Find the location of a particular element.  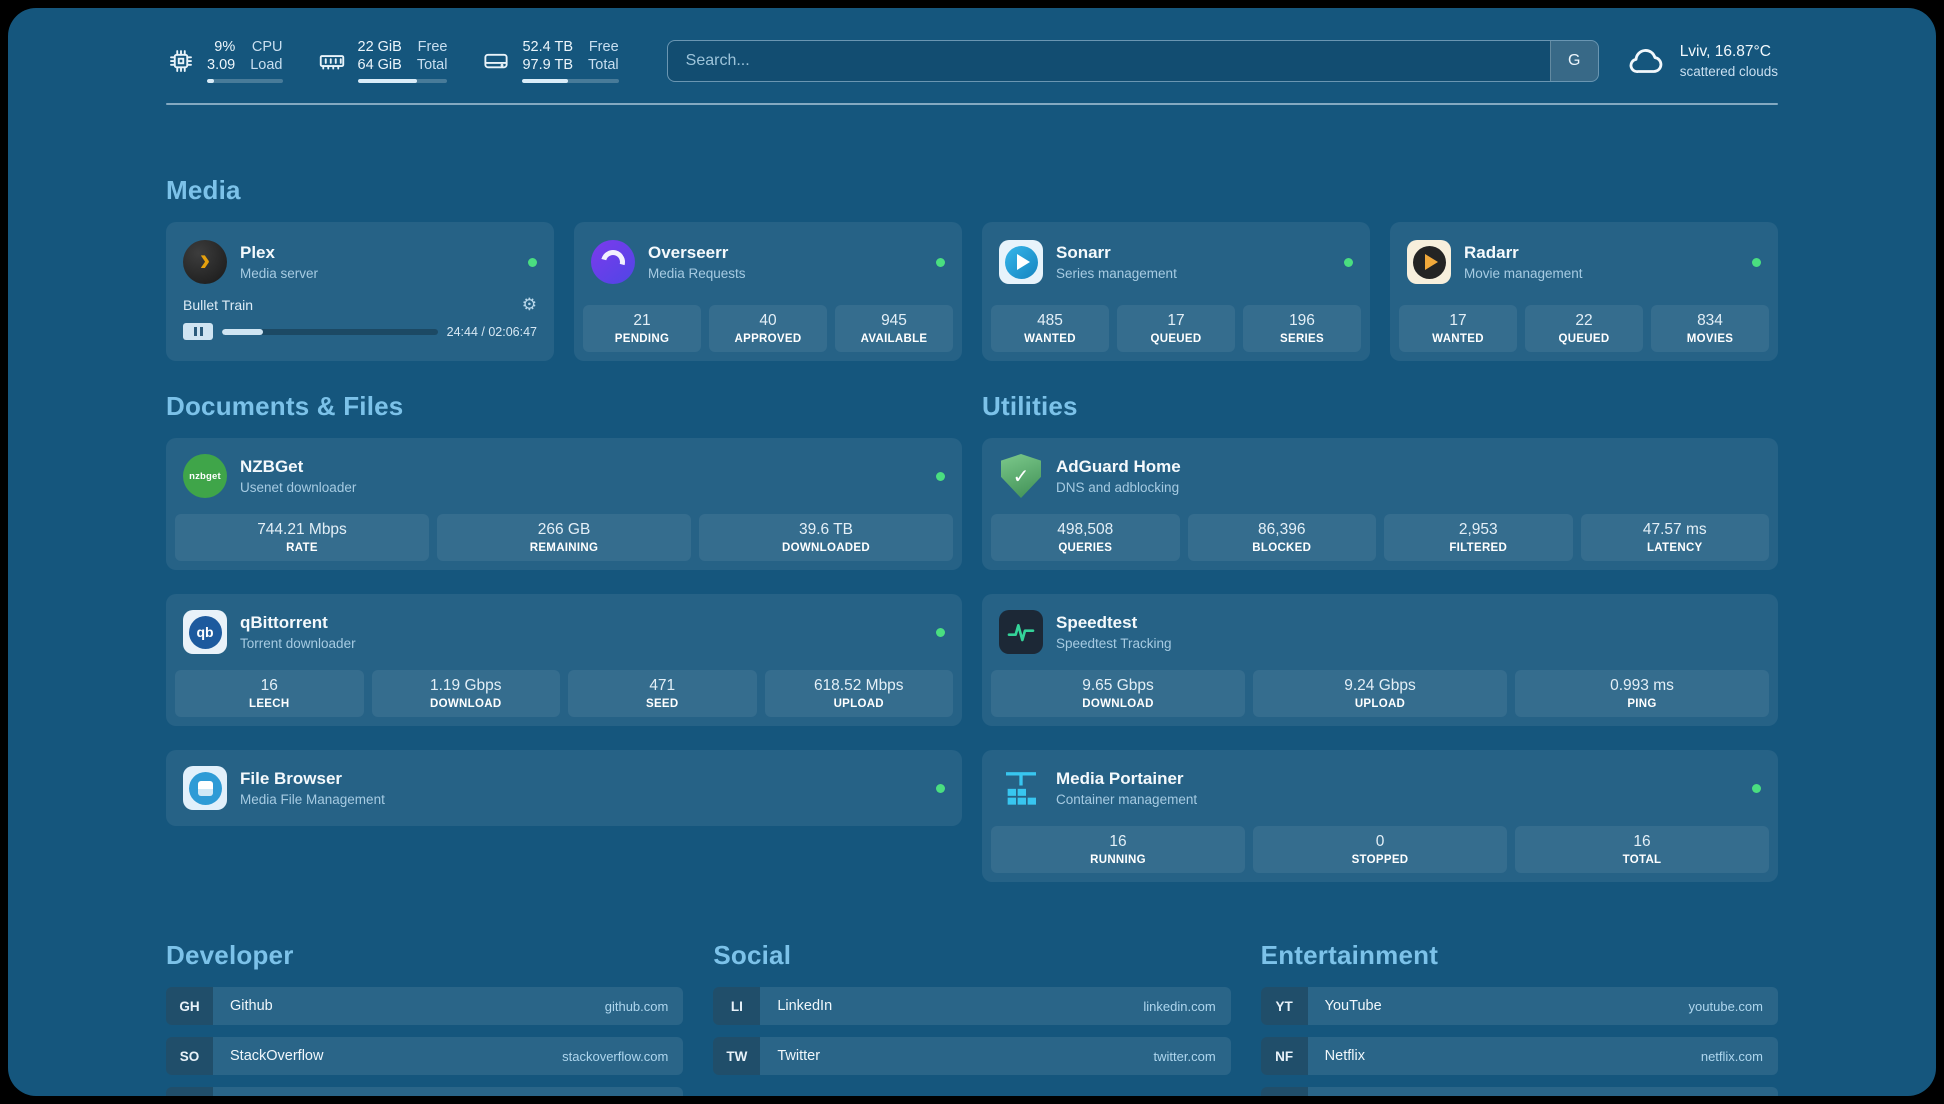

card-plex: › Plex Media server Bullet Train ⚙ is located at coordinates (360, 291).